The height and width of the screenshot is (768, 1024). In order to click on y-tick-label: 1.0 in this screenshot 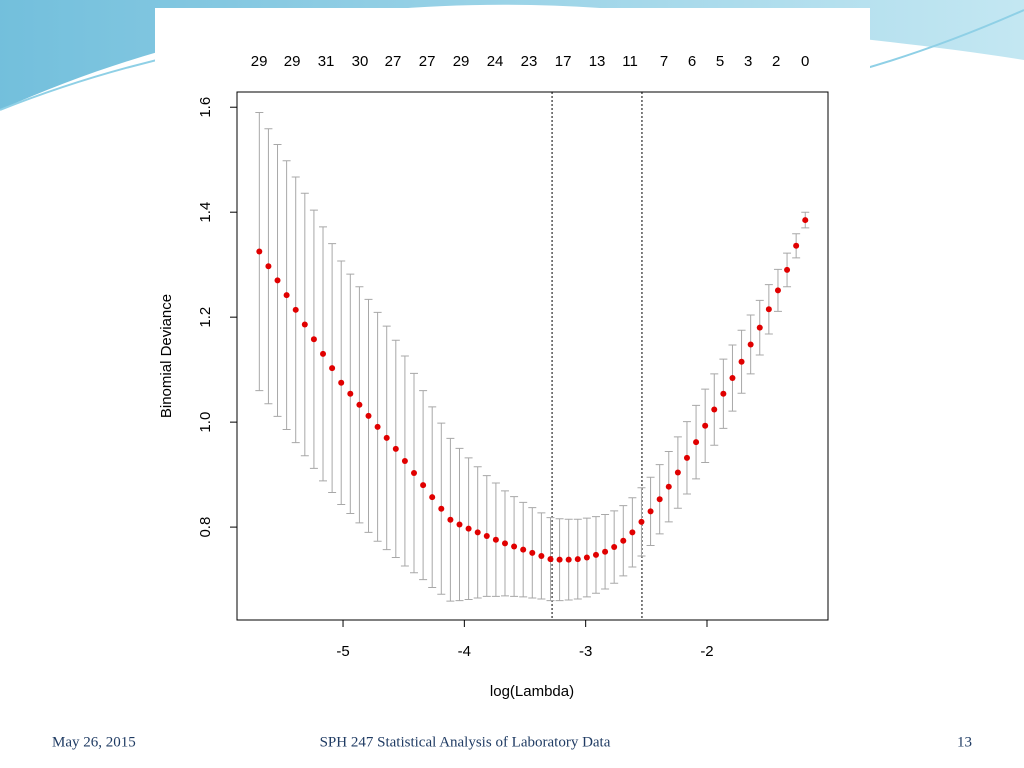, I will do `click(205, 422)`.